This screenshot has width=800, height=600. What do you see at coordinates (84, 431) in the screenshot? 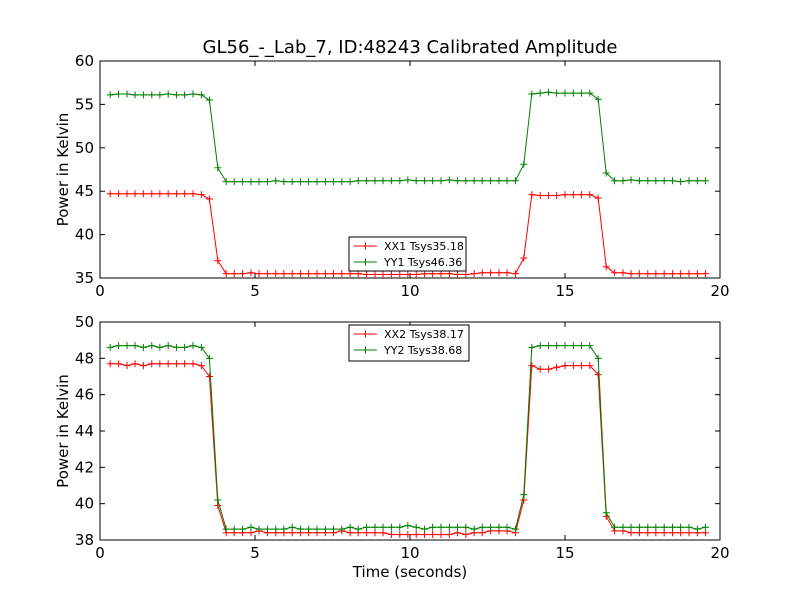
I see `y-tick-label: 44` at bounding box center [84, 431].